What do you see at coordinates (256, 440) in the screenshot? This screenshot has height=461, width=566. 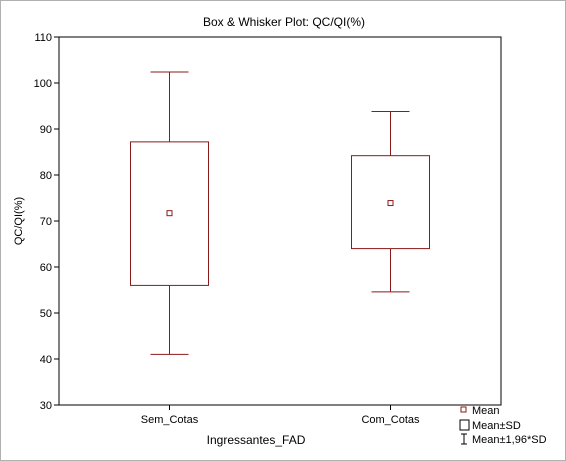 I see `x-axis-label: Ingressantes_FAD` at bounding box center [256, 440].